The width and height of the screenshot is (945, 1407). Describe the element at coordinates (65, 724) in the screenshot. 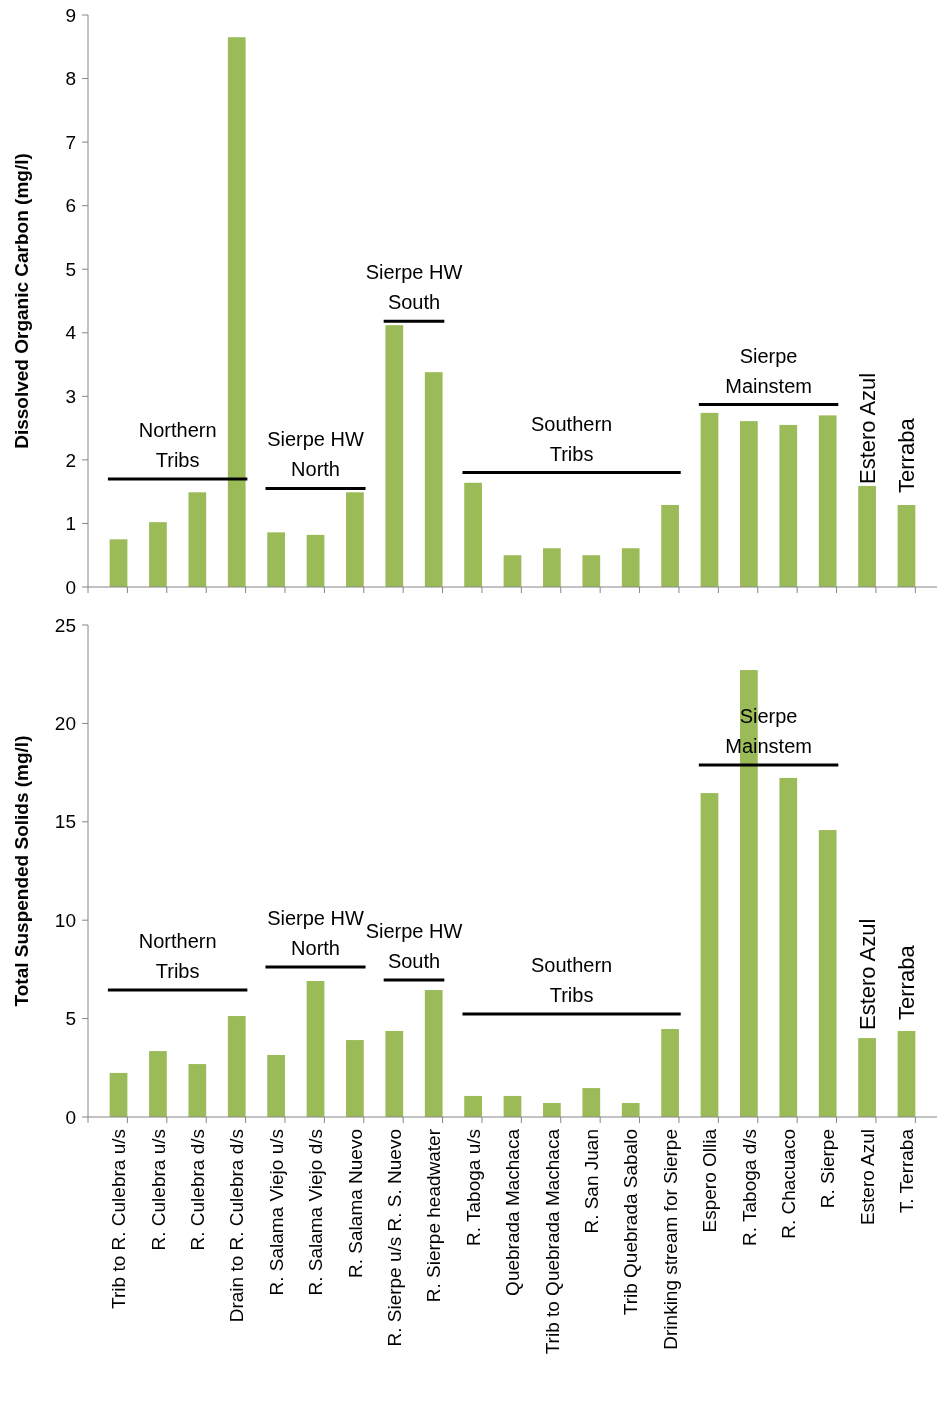

I see `y-tick-label: 20` at that location.